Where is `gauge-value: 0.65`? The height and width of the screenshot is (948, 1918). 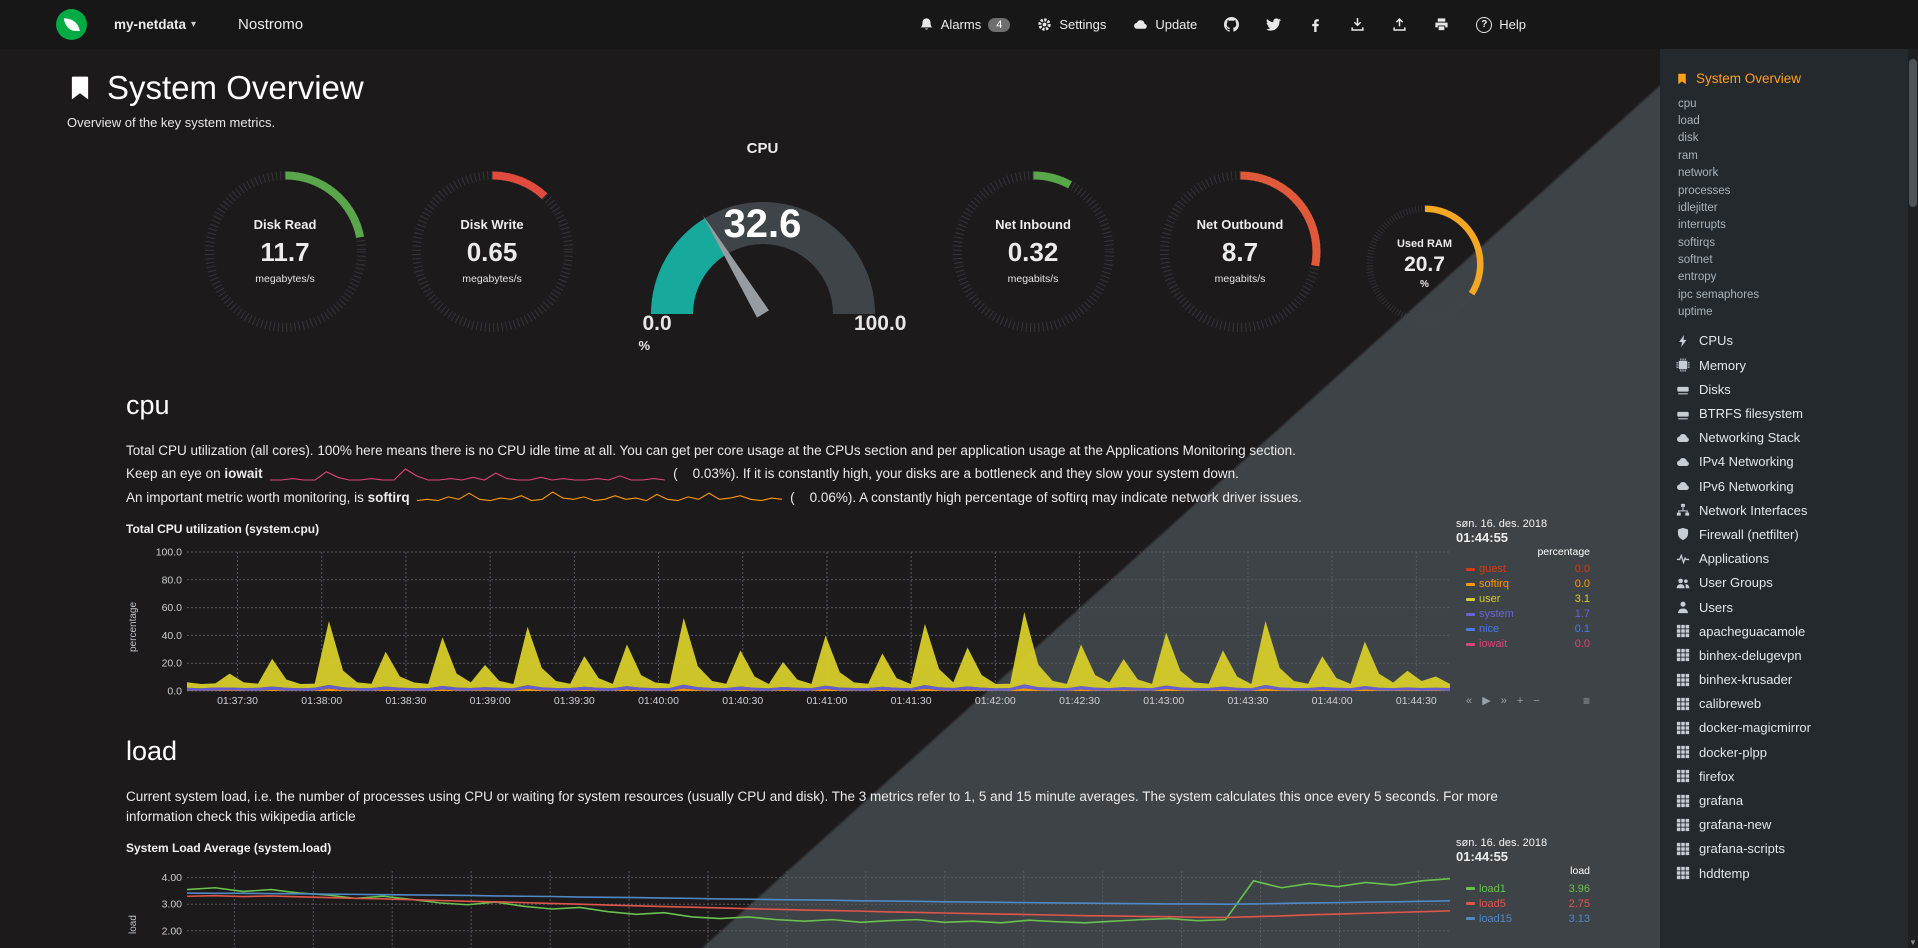 gauge-value: 0.65 is located at coordinates (492, 252).